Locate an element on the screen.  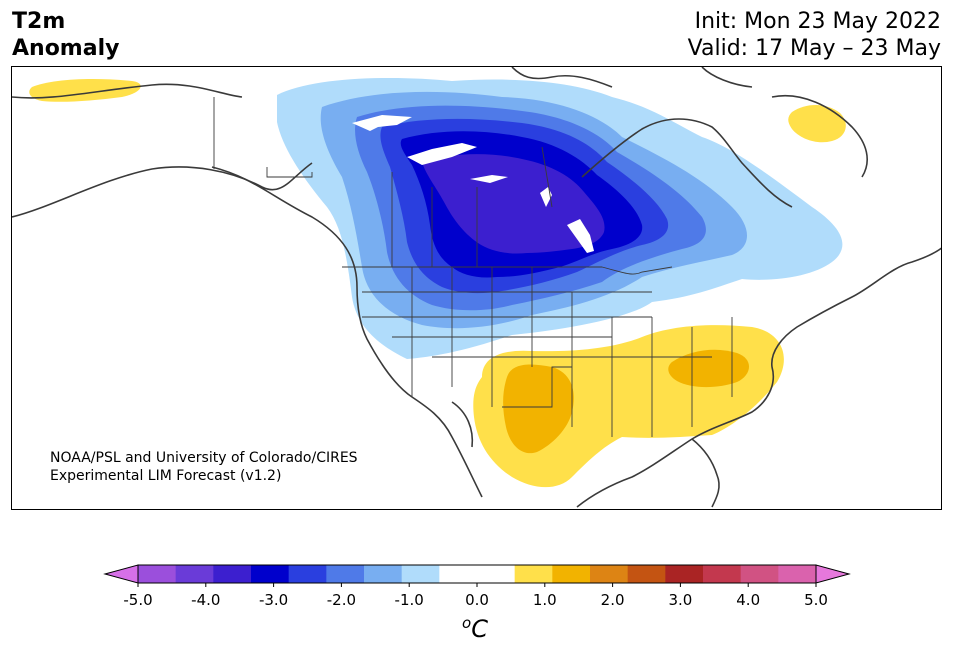
colorbar: -5.0 -4.0 -3.0 -2.0 -1.0 0.0 1.0 2.0 3.0 4.0 5.0 is located at coordinates (477, 586).